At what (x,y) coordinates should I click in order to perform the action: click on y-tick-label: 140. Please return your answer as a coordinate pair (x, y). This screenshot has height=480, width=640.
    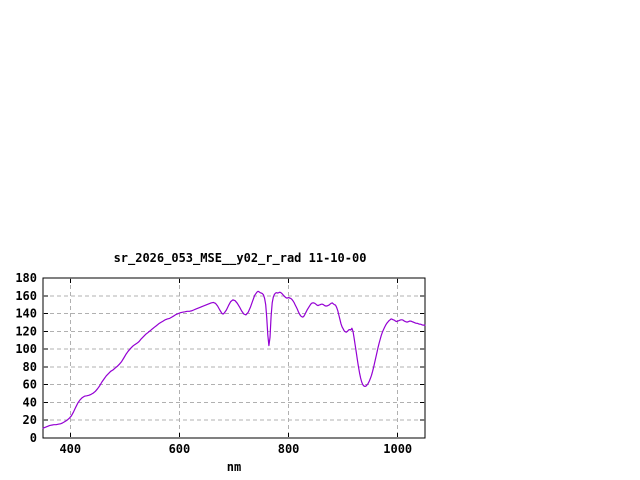
    Looking at the image, I should click on (26, 314).